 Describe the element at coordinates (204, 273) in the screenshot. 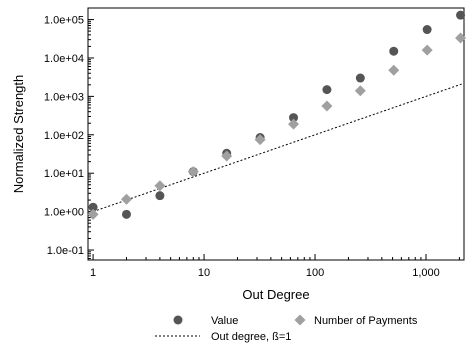

I see `x-tick-label: 10` at that location.